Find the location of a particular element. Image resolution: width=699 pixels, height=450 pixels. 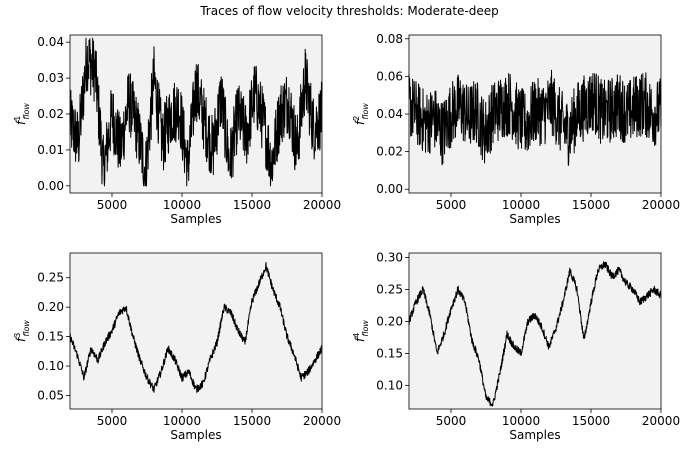

y-tick-label: 0.03 is located at coordinates (50, 78).